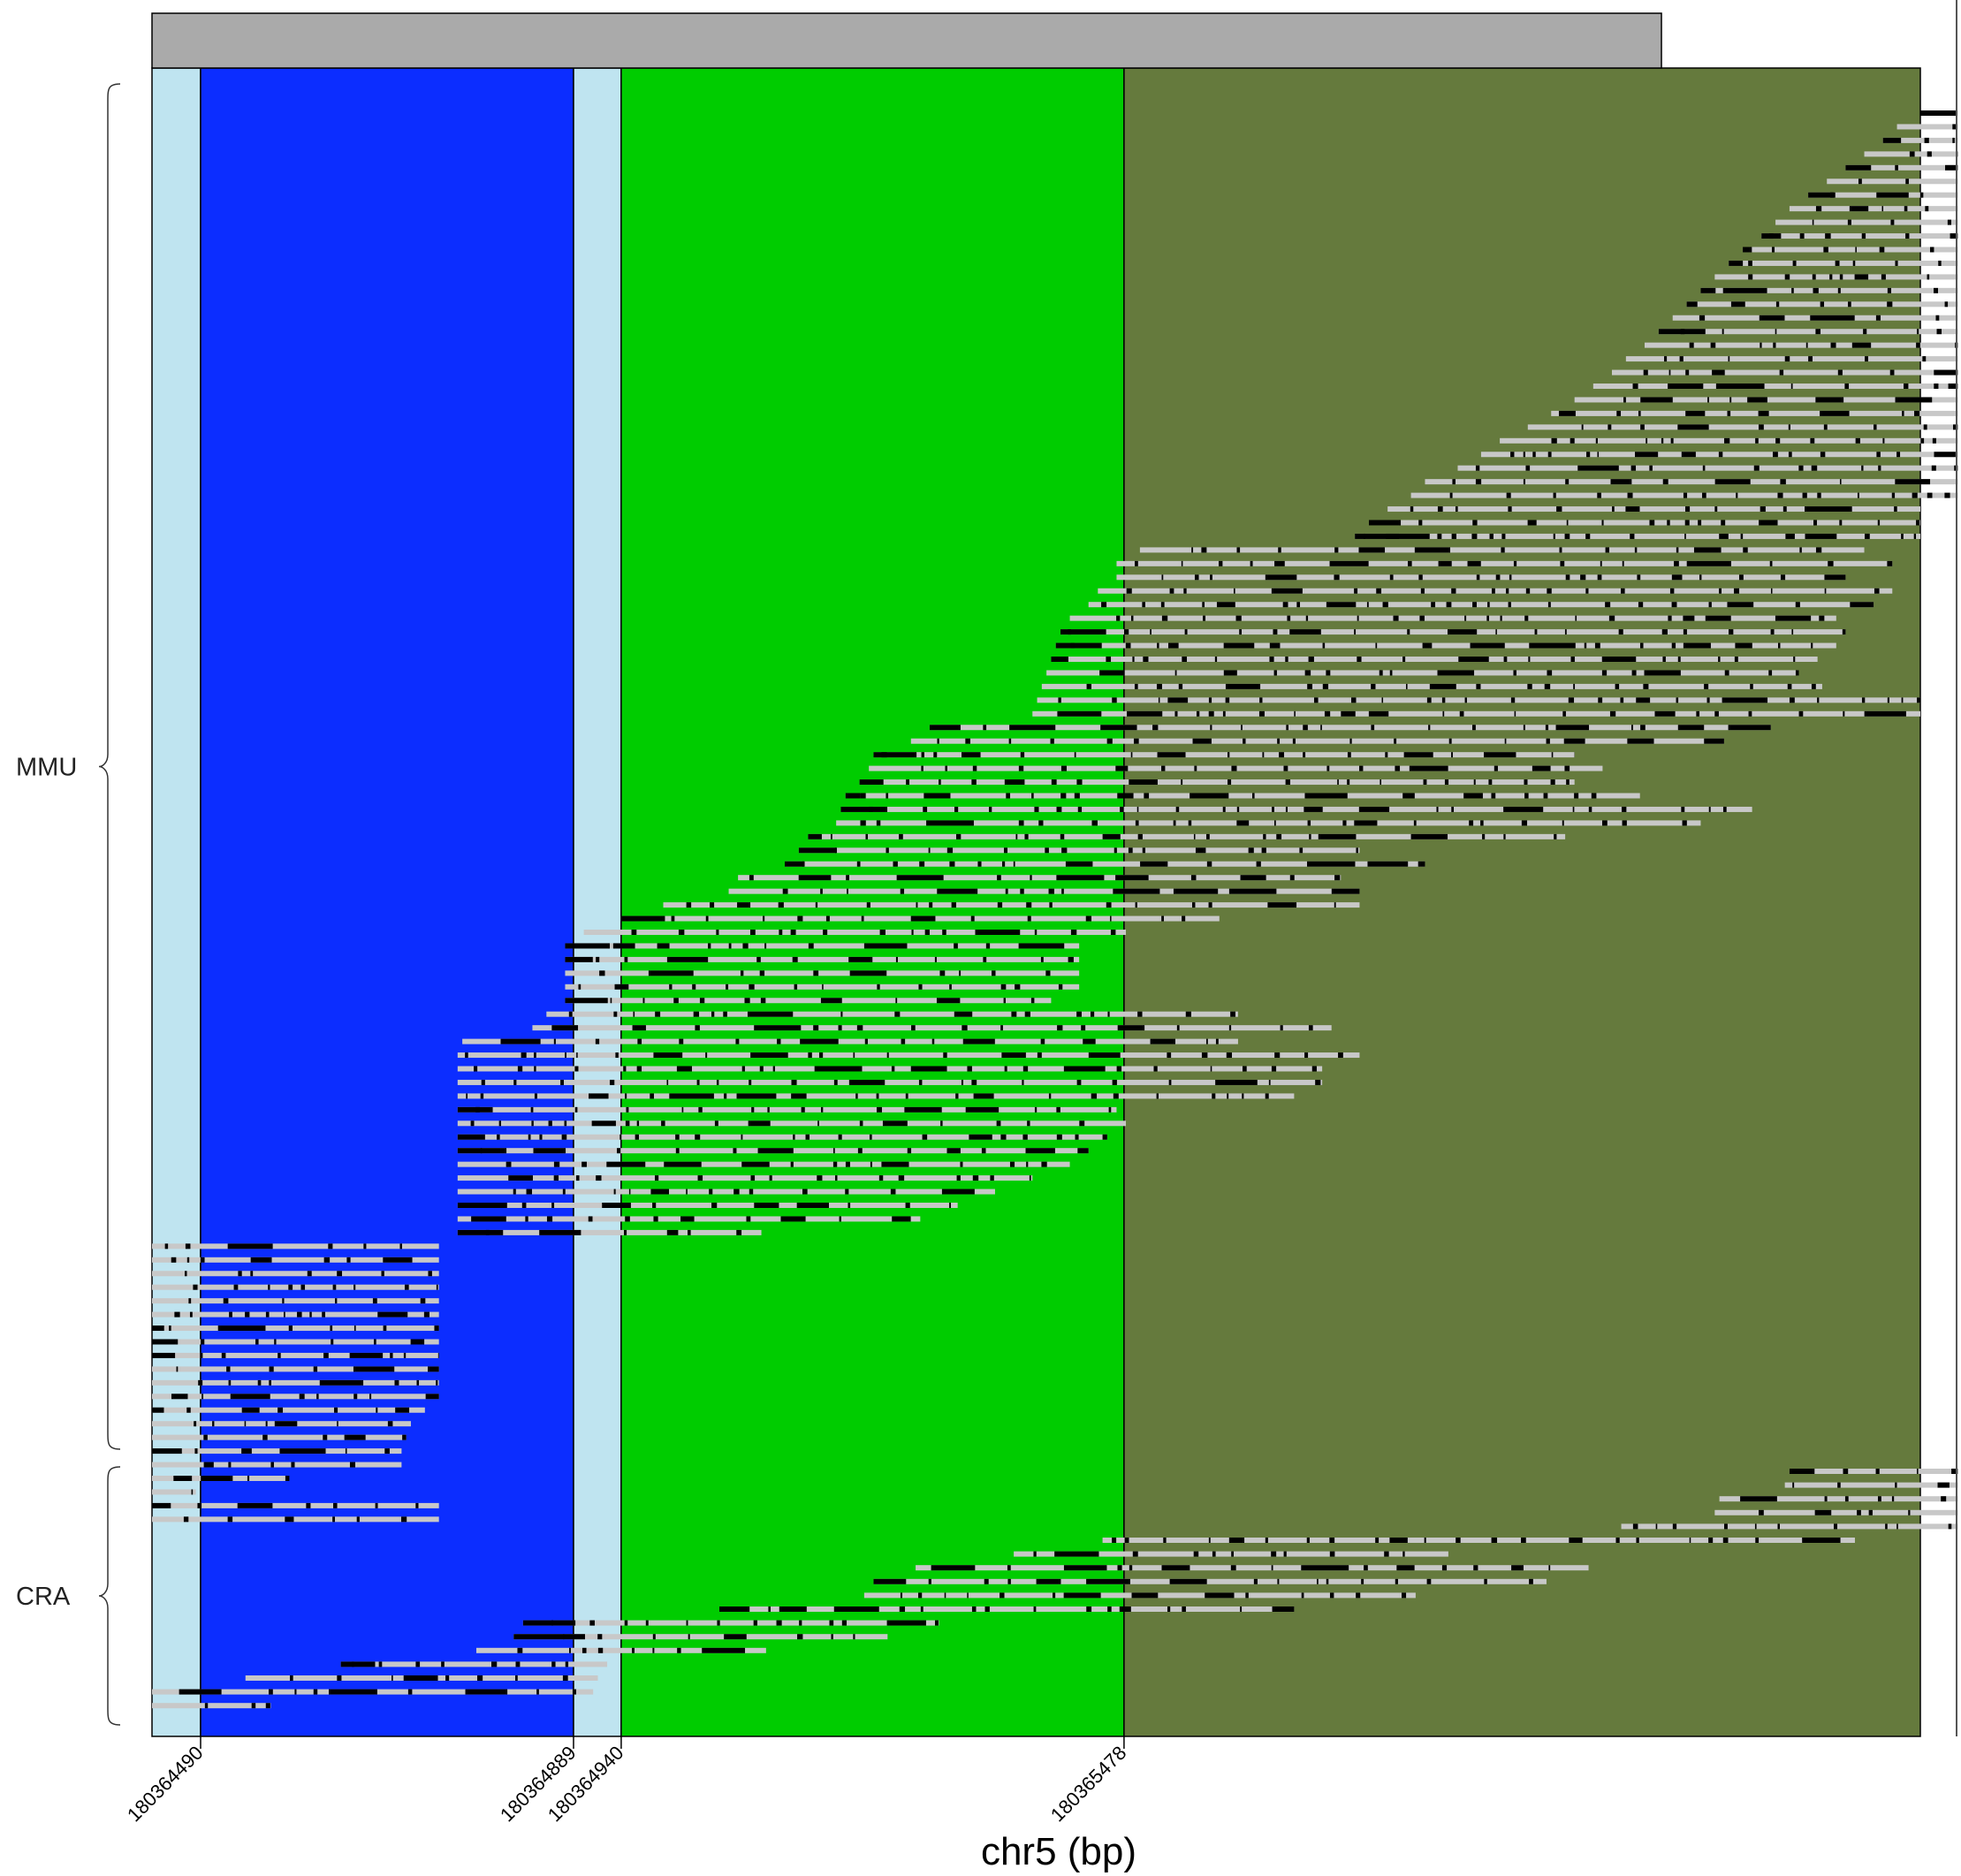 The width and height of the screenshot is (1961, 1876). What do you see at coordinates (110, 766) in the screenshot?
I see `group-bracket-mmu` at bounding box center [110, 766].